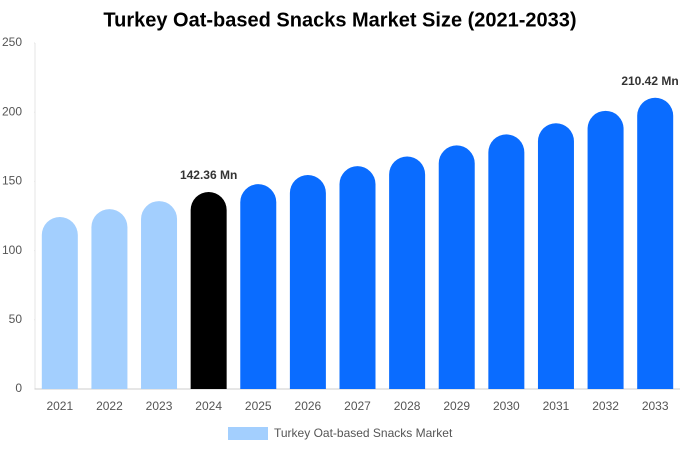 This screenshot has width=680, height=450. I want to click on x-tick-label: 2032, so click(605, 406).